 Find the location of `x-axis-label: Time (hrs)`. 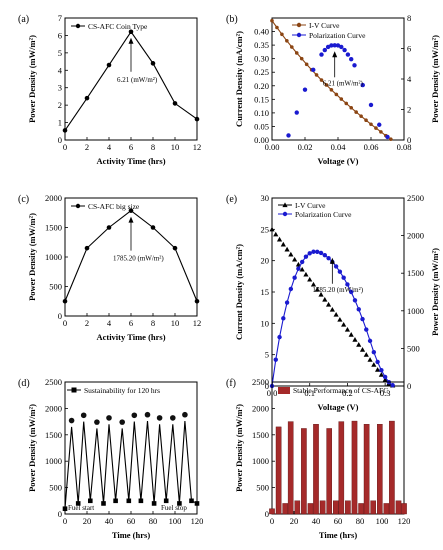

x-axis-label: Time (hrs) is located at coordinates (338, 535).